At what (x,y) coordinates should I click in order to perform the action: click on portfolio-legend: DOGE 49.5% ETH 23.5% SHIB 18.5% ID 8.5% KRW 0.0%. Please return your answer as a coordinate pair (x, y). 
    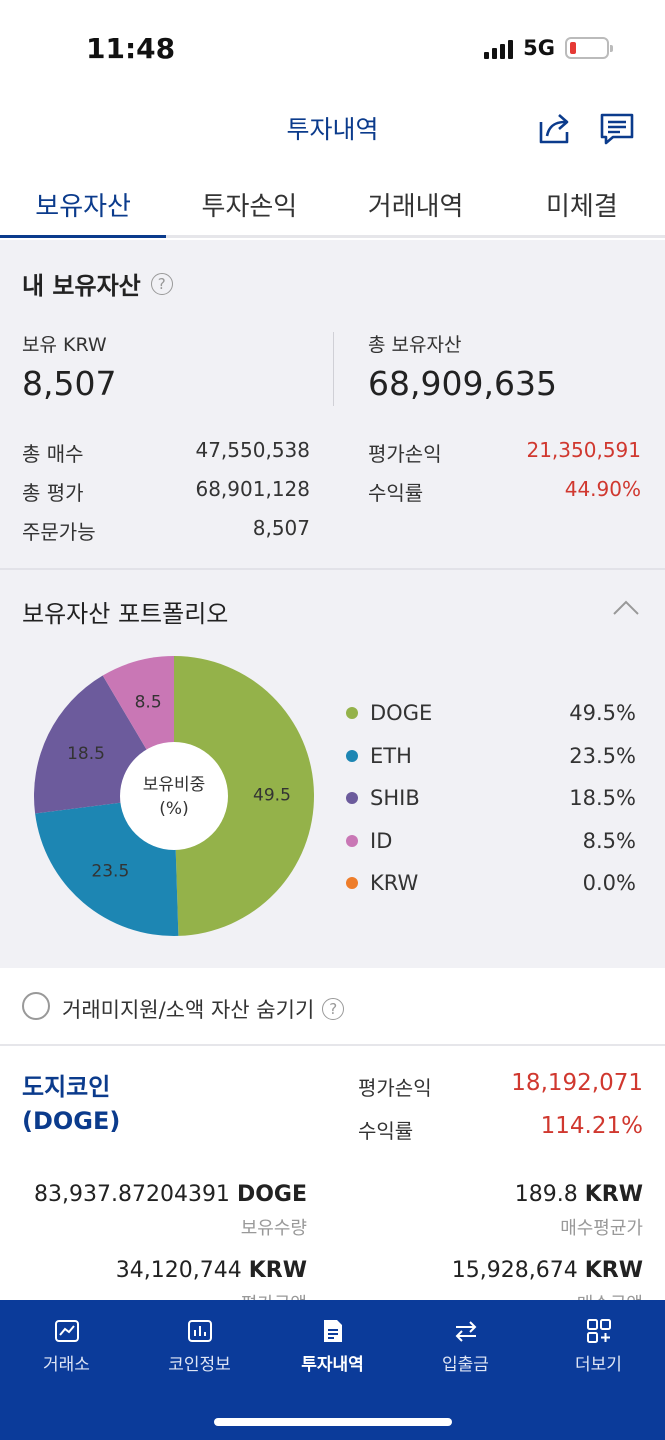
    Looking at the image, I should click on (491, 798).